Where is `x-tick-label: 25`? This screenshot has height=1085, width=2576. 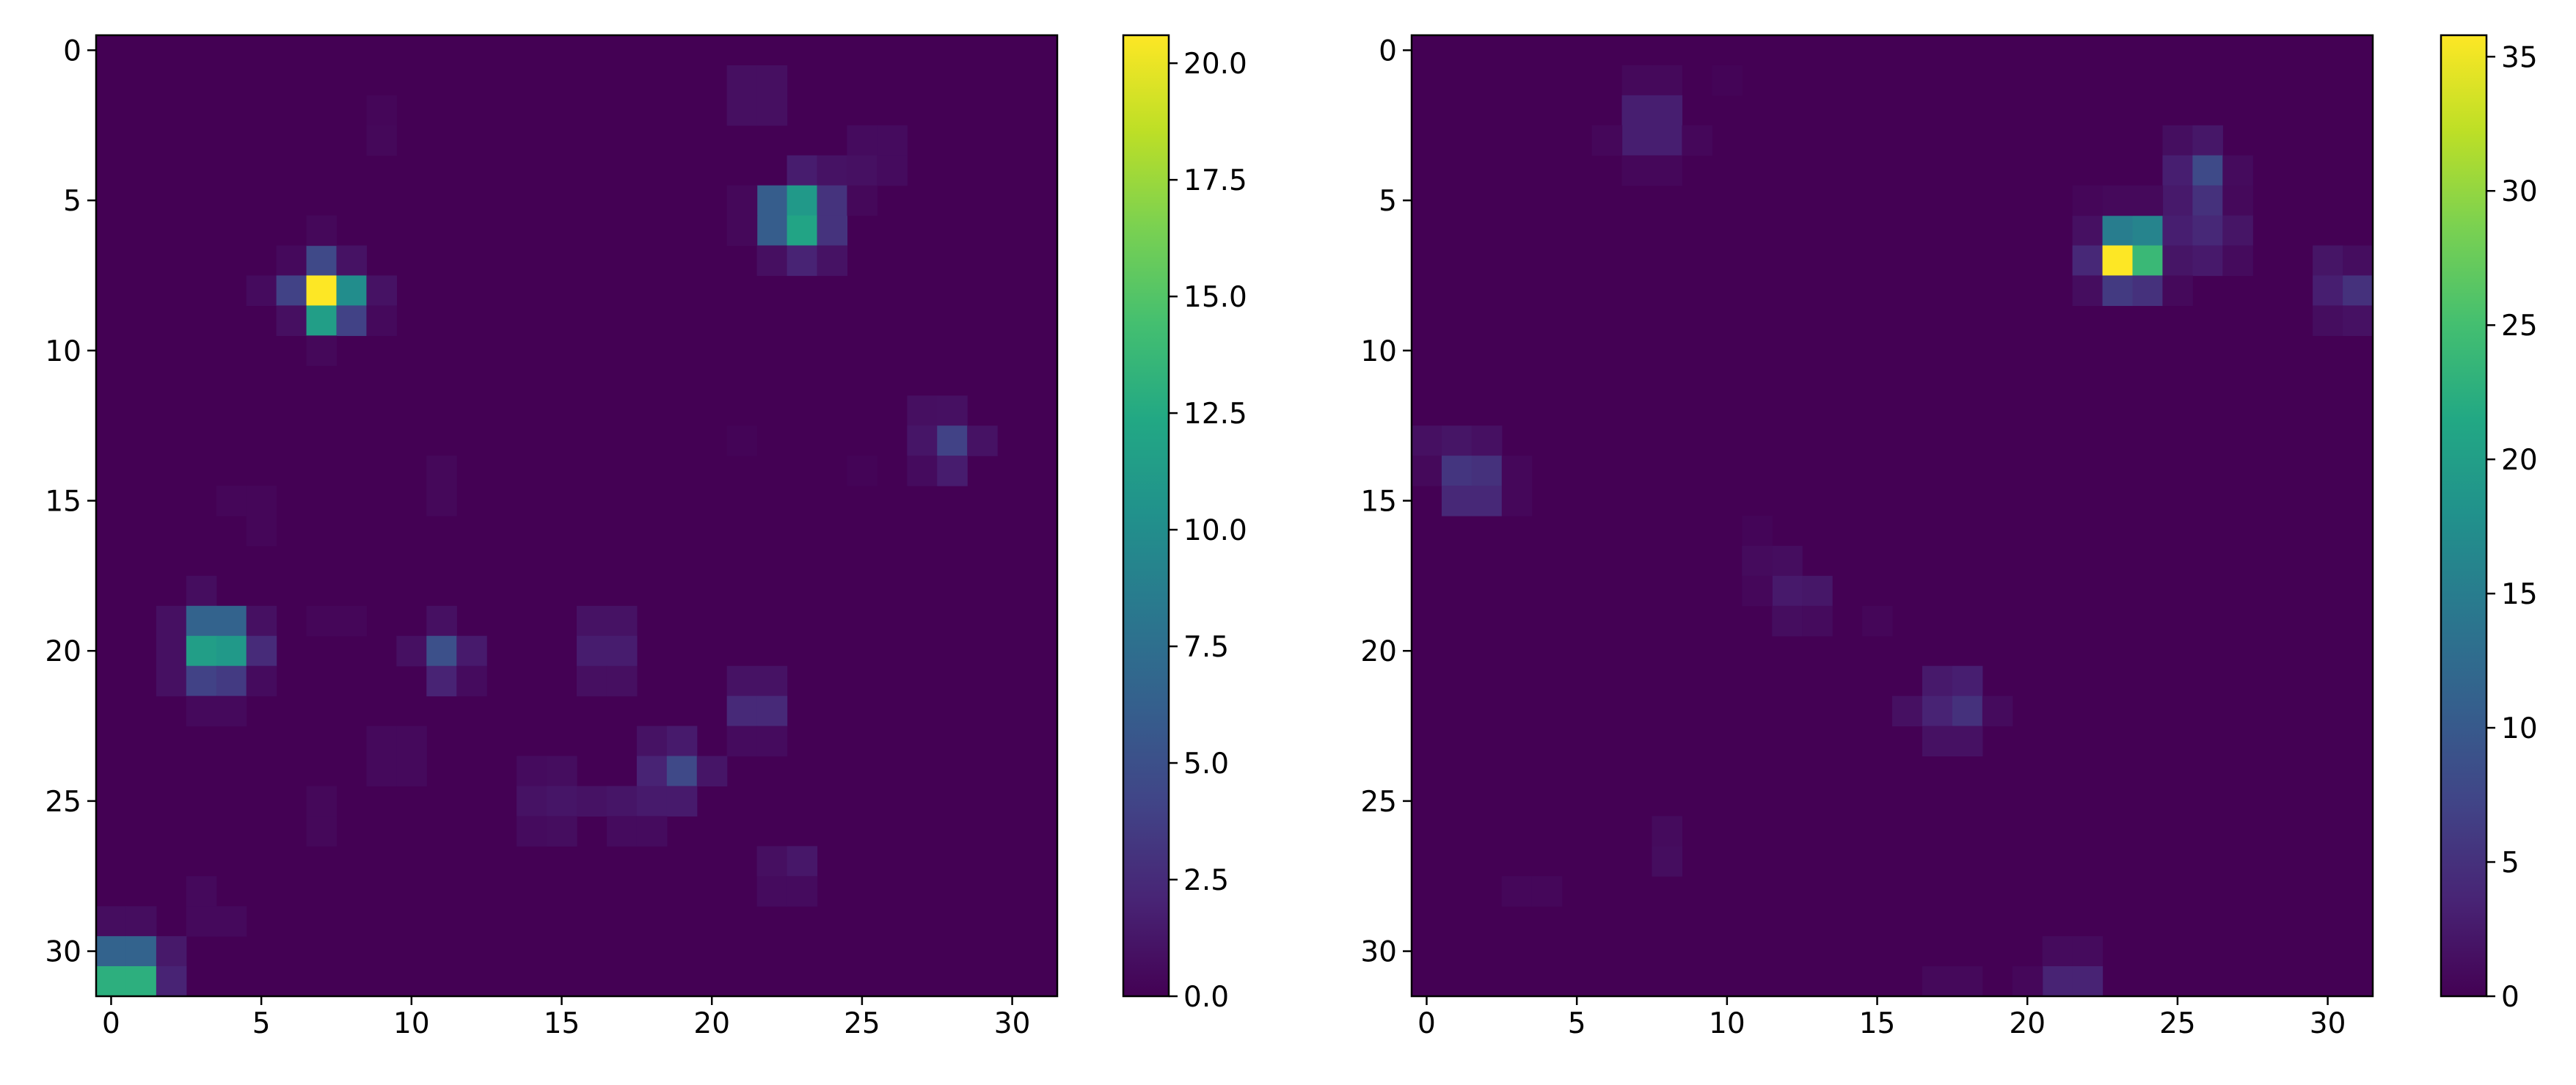
x-tick-label: 25 is located at coordinates (862, 1024).